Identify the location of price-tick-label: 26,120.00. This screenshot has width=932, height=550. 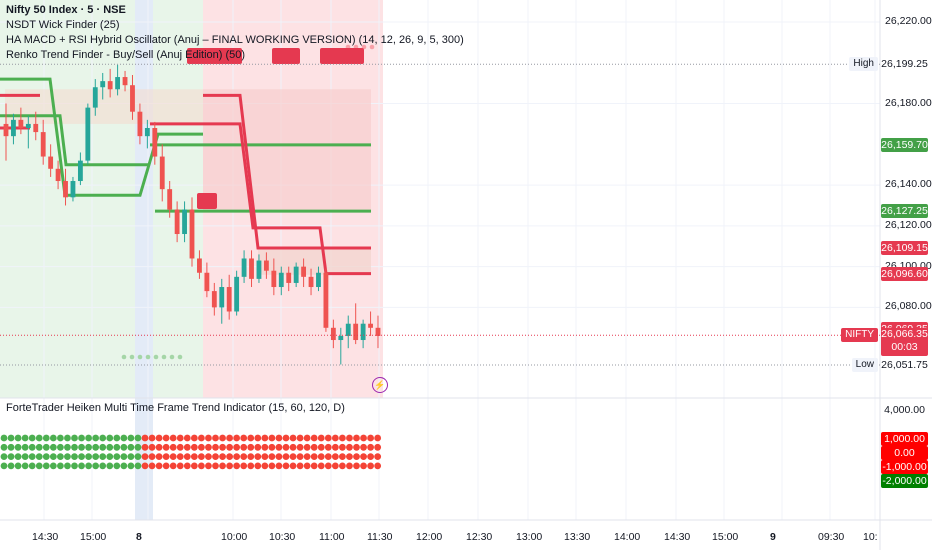
(908, 224).